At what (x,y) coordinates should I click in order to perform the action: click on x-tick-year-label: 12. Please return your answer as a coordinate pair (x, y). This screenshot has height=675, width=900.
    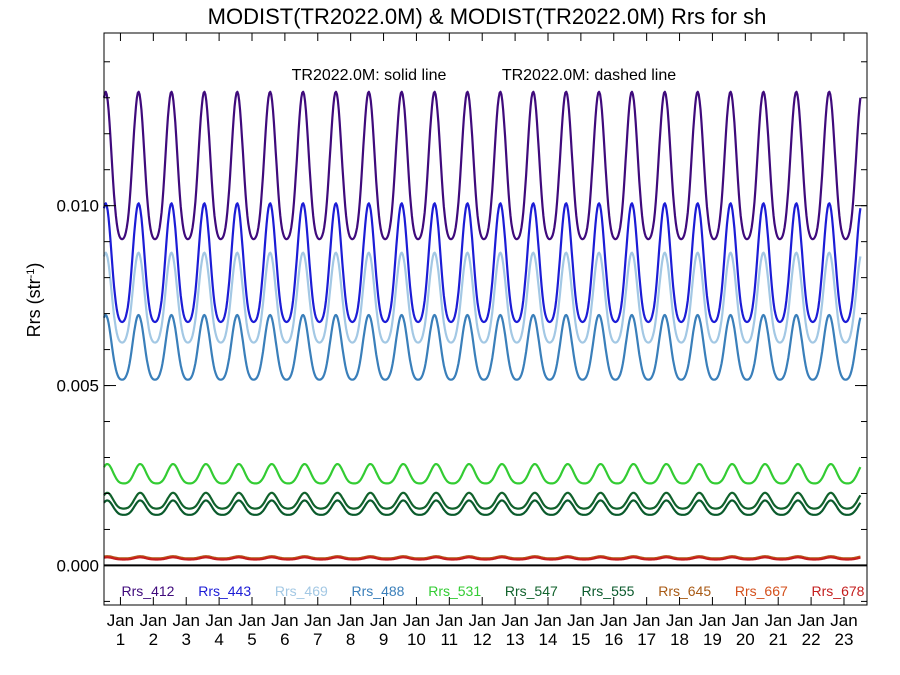
    Looking at the image, I should click on (482, 639).